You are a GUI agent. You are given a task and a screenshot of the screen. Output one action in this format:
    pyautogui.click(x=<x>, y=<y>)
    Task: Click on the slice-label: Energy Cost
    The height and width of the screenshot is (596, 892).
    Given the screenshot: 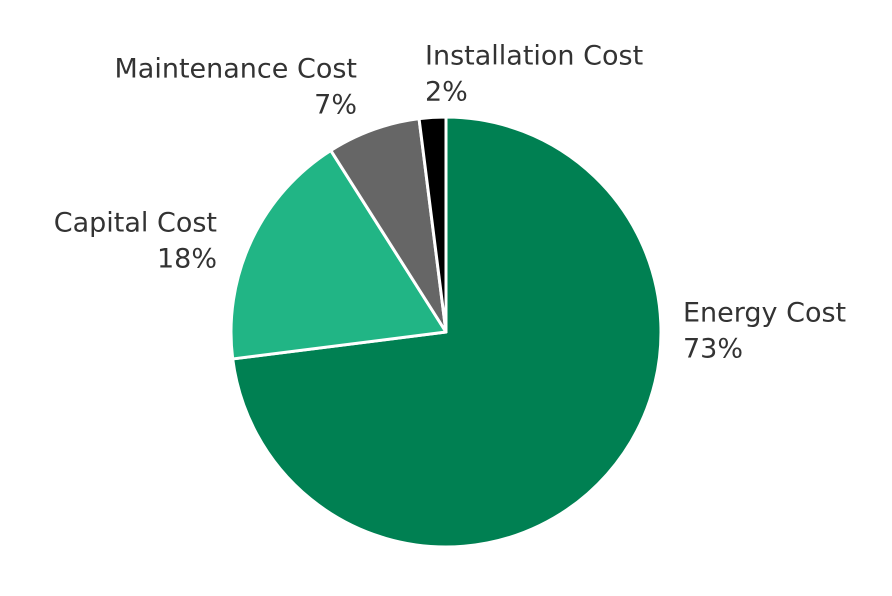 What is the action you would take?
    pyautogui.click(x=764, y=313)
    